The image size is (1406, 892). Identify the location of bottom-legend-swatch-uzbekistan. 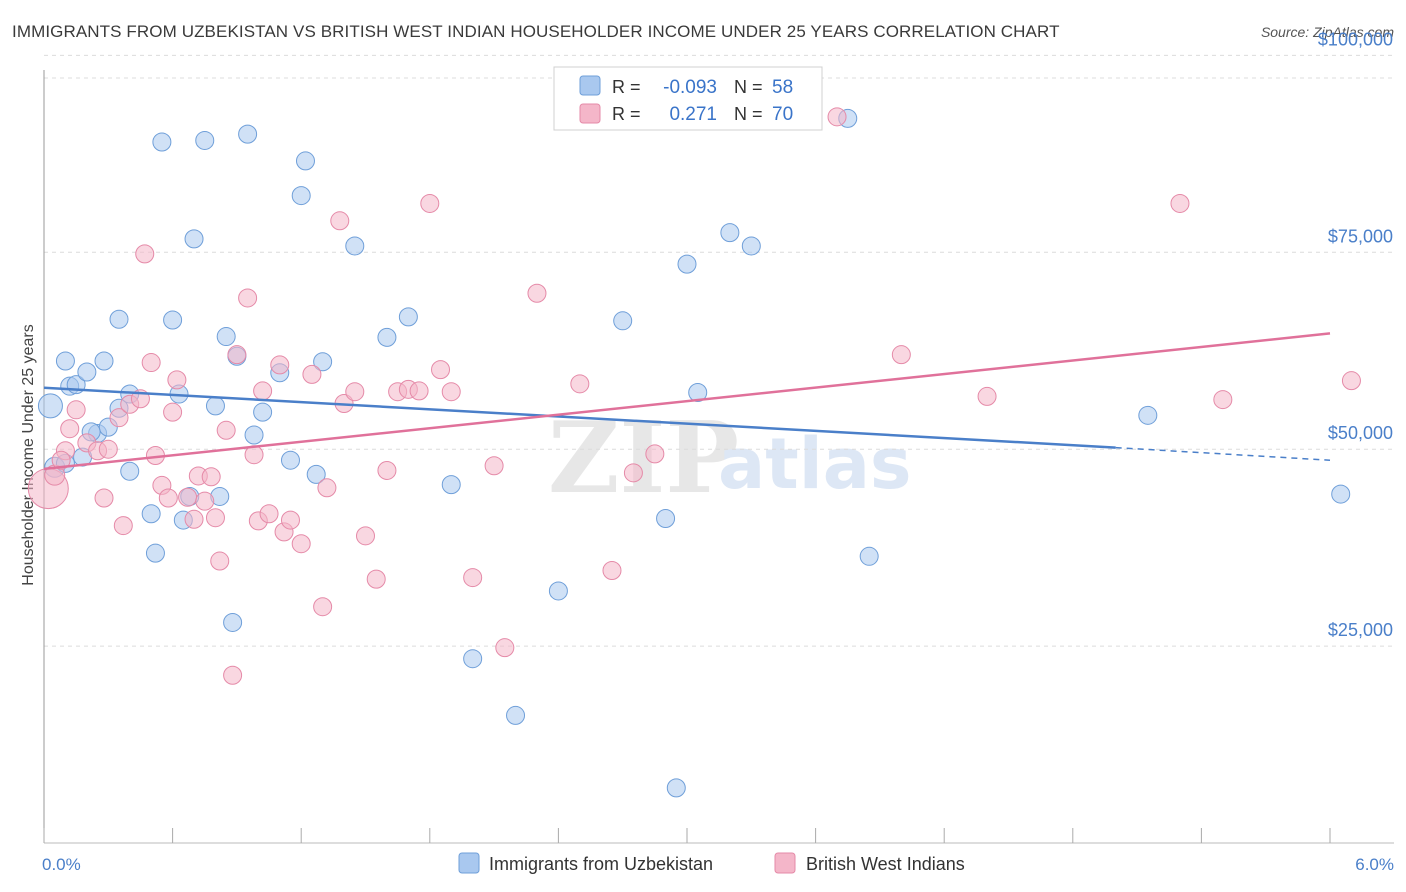
(469, 863).